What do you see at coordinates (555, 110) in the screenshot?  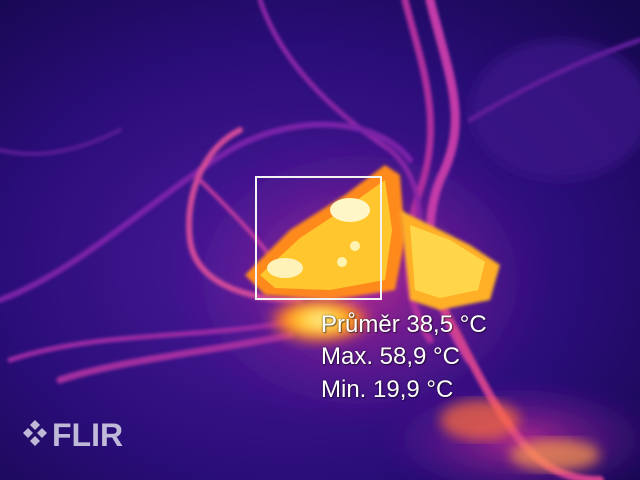 I see `warm-glow-top-right` at bounding box center [555, 110].